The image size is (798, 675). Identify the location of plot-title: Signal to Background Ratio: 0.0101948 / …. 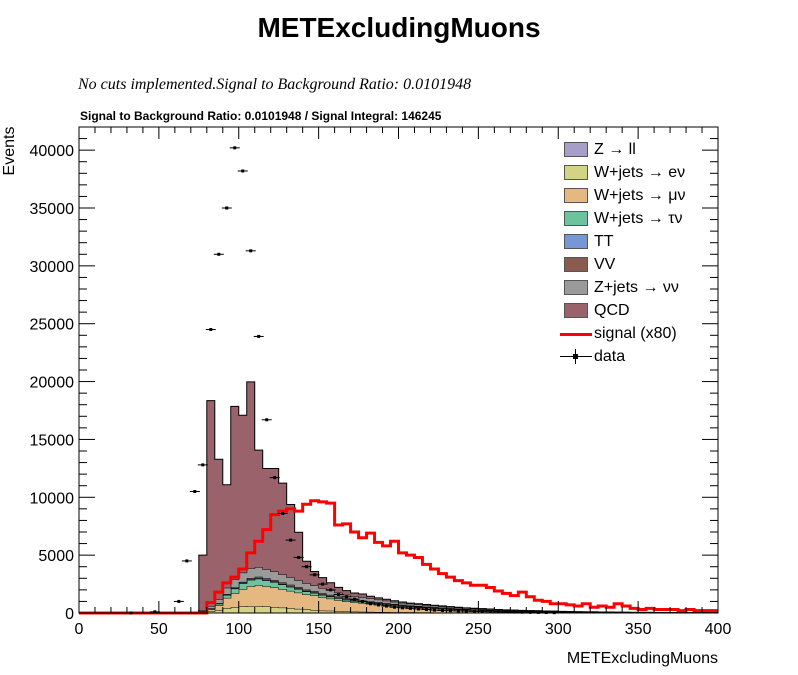
(261, 116).